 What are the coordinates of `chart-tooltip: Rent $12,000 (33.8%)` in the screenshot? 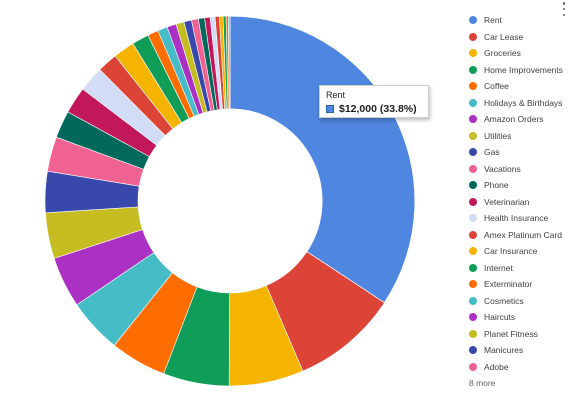 It's located at (374, 101).